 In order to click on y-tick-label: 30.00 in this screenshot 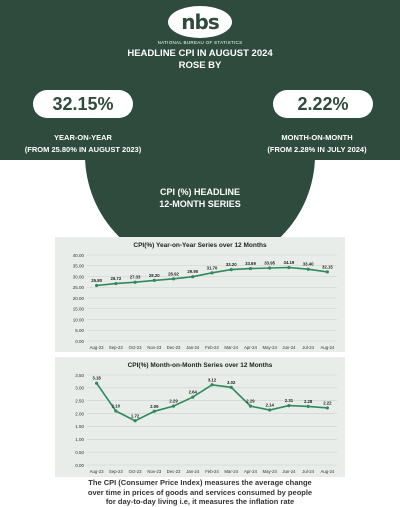, I will do `click(79, 276)`.